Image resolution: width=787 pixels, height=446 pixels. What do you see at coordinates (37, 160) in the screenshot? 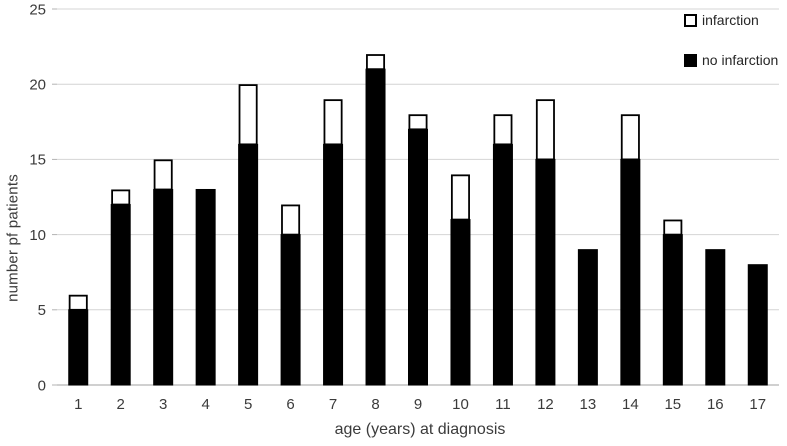
I see `y-tick-label: 15` at bounding box center [37, 160].